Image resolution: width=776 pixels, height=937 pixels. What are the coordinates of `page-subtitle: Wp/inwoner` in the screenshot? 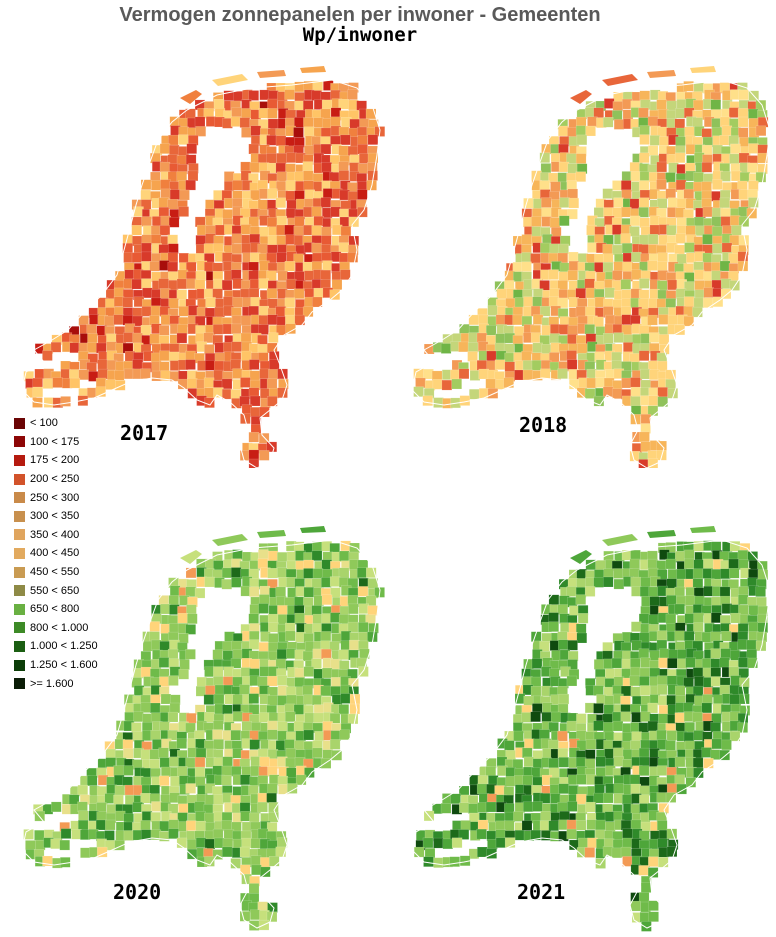 It's located at (360, 35).